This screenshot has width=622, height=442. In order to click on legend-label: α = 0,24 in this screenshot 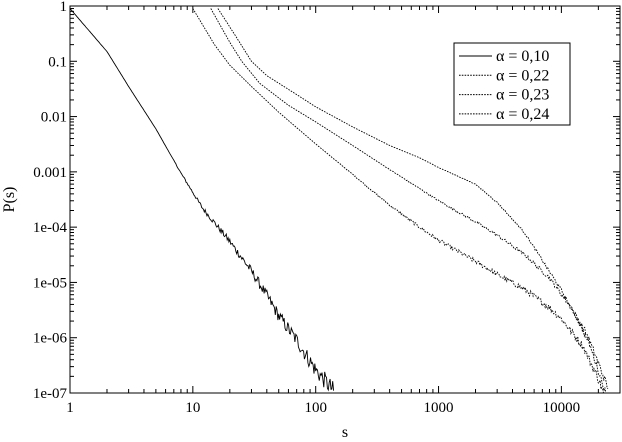, I will do `click(522, 114)`.